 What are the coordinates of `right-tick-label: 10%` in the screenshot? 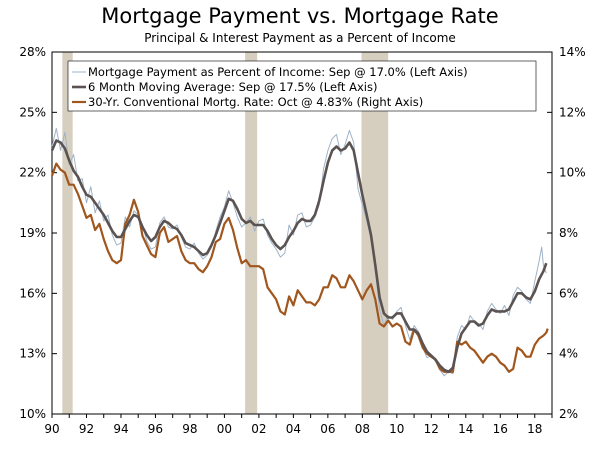 It's located at (572, 173).